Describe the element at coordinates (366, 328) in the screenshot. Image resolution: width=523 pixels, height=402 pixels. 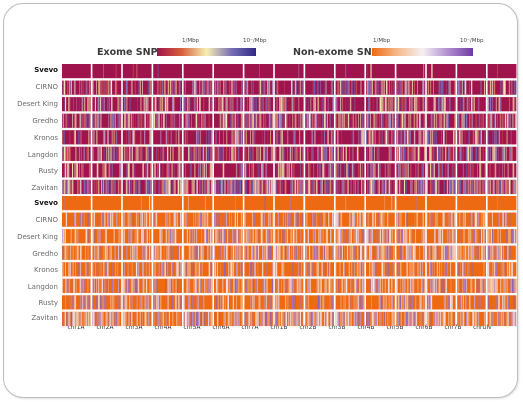
I see `column-label-chr4b: chr4B` at that location.